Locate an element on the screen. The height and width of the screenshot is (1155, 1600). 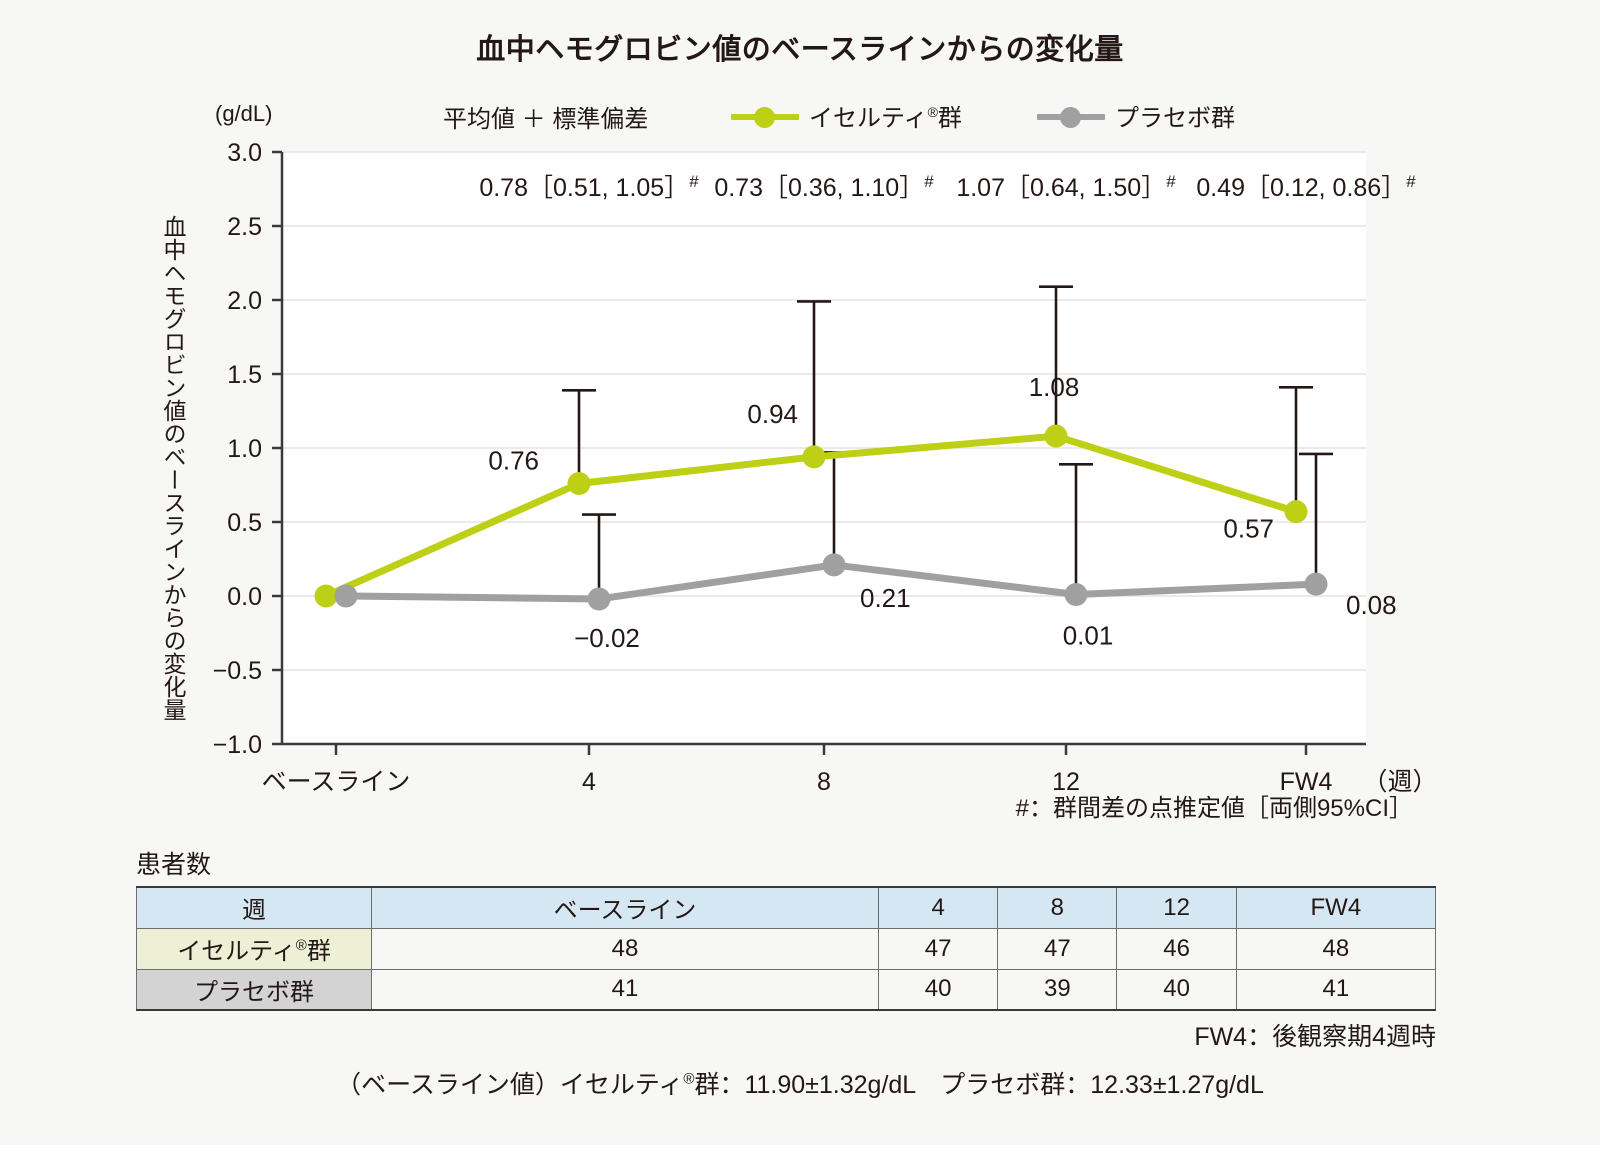
table-row: プラセボ群 41 40 39 40 41 is located at coordinates (786, 989).